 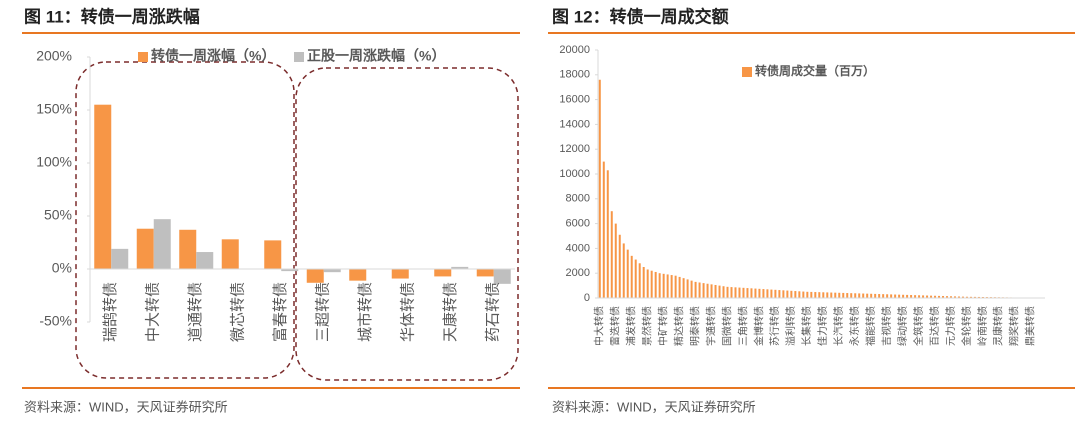 I want to click on x-tick-label: 溢利转债, so click(x=790, y=326).